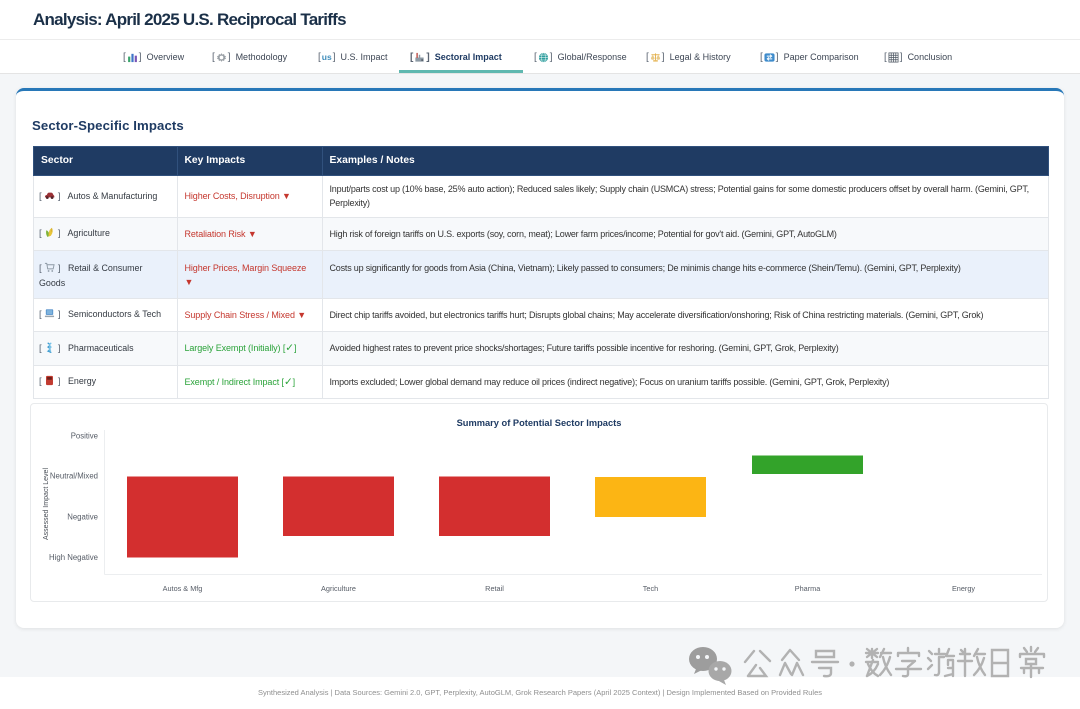 This screenshot has width=1080, height=709. Describe the element at coordinates (74, 476) in the screenshot. I see `svg-text: Neutral/Mixed` at that location.